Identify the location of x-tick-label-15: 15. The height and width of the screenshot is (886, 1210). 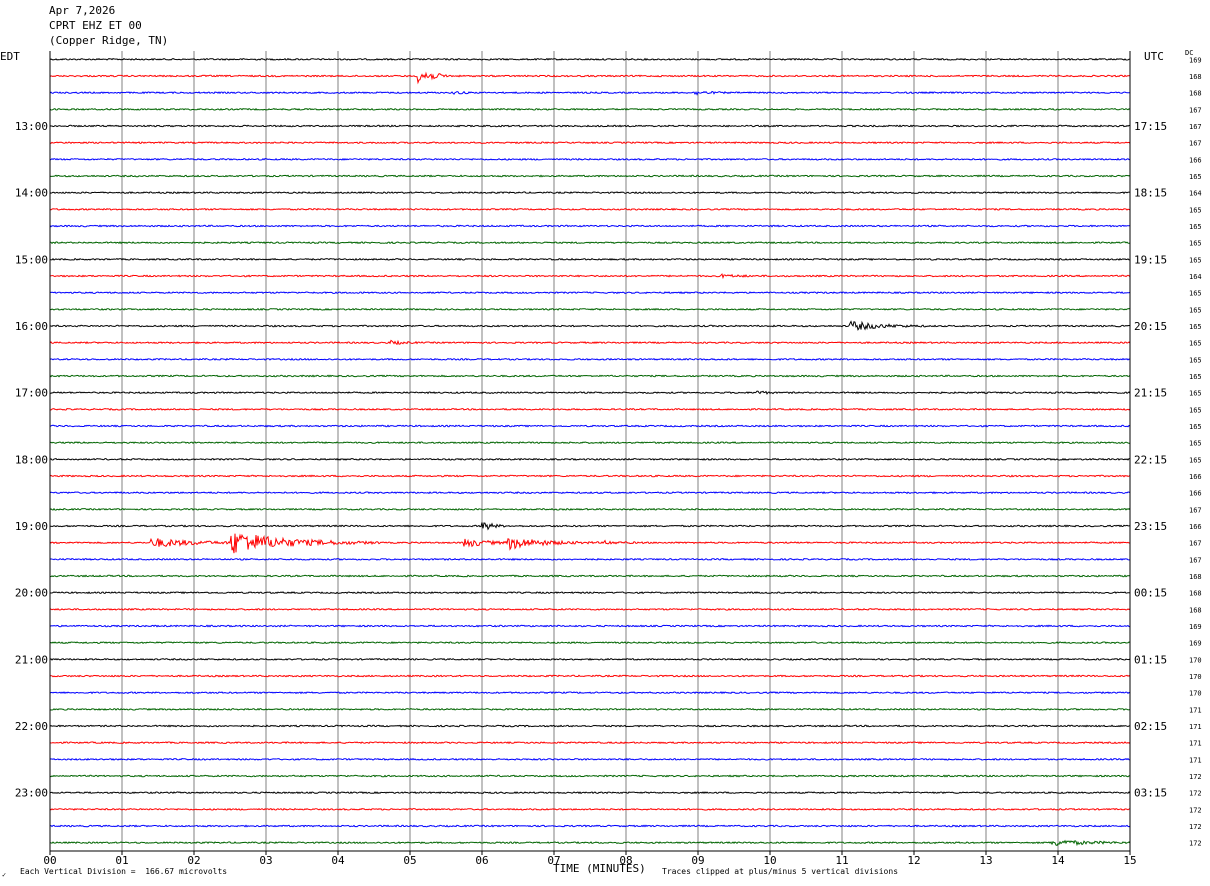
(1129, 860).